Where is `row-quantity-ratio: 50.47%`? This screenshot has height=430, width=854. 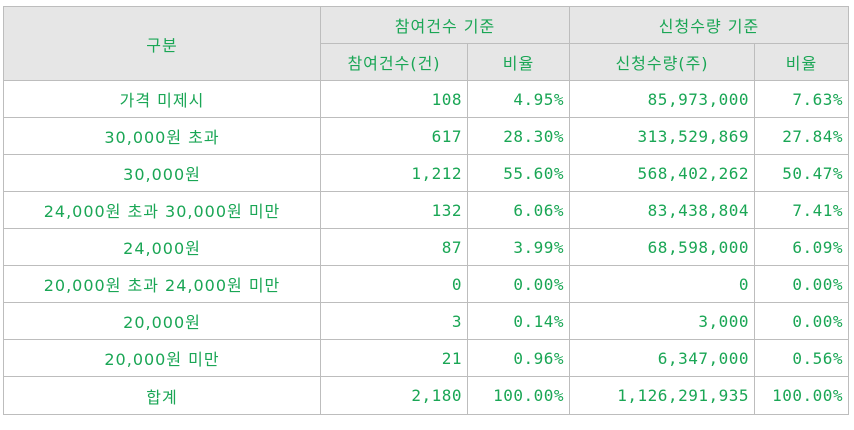
row-quantity-ratio: 50.47% is located at coordinates (801, 173).